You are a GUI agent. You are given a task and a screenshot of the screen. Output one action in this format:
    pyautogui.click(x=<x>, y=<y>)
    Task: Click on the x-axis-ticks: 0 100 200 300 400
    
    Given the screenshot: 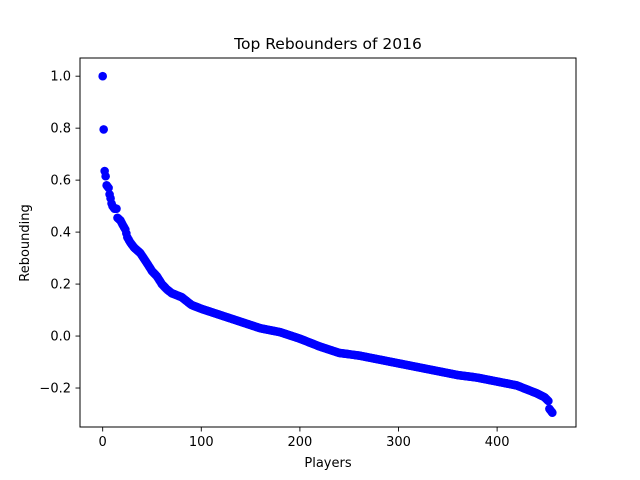 What is the action you would take?
    pyautogui.click(x=304, y=438)
    